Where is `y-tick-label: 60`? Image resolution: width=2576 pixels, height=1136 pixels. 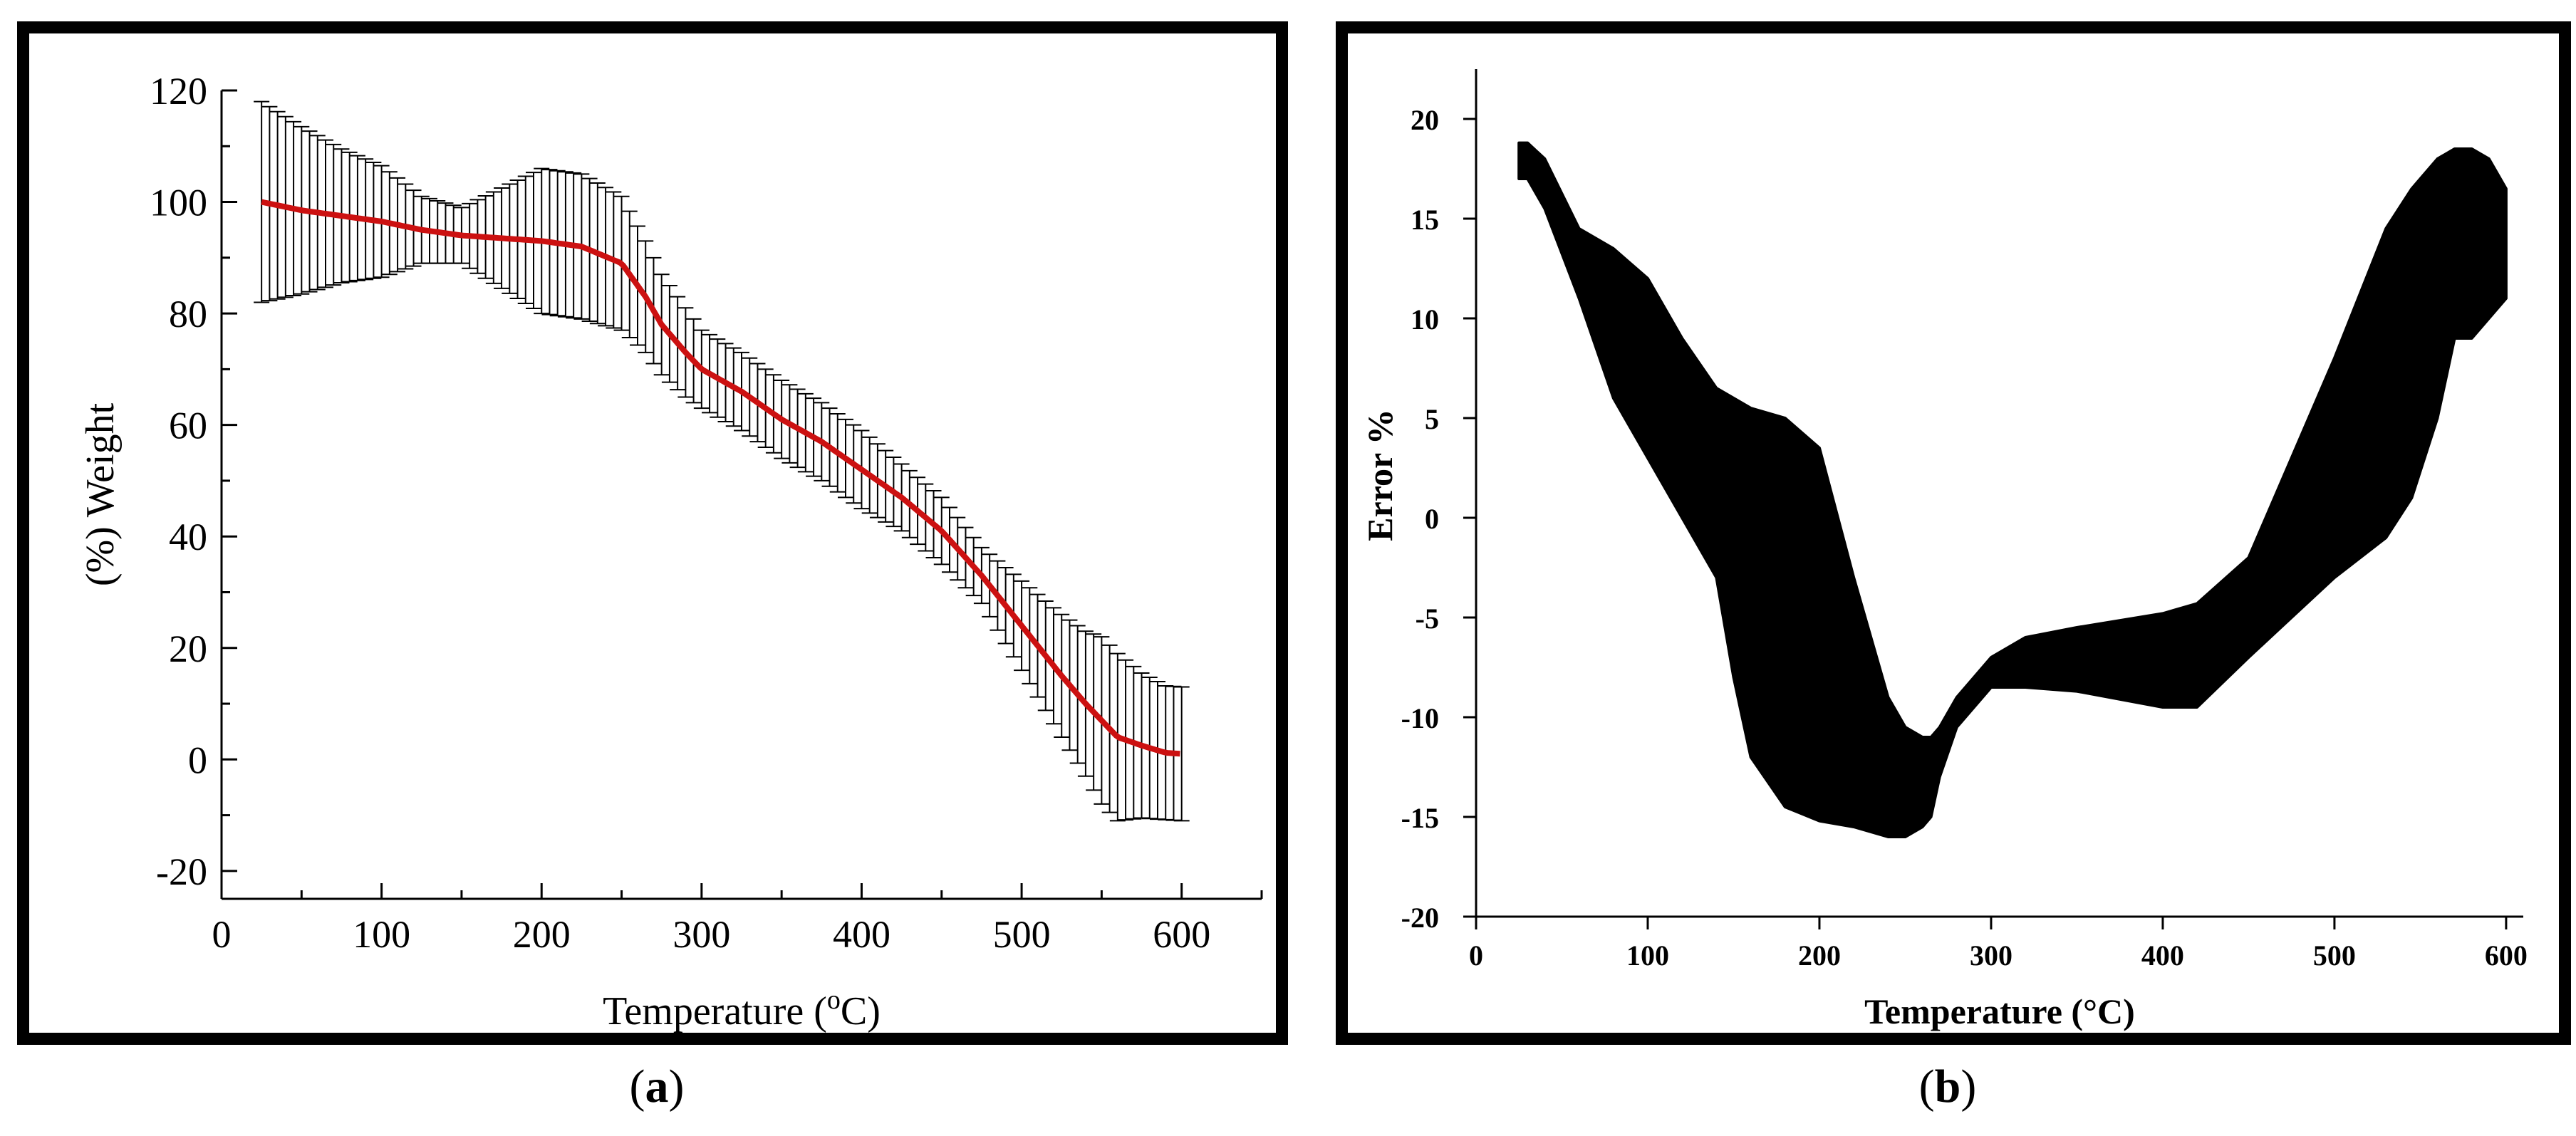 y-tick-label: 60 is located at coordinates (188, 426).